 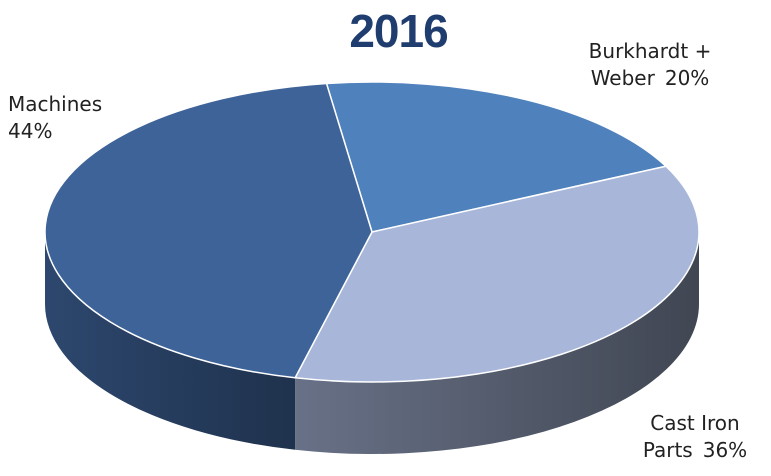 I want to click on value-label: 36%, so click(x=725, y=450).